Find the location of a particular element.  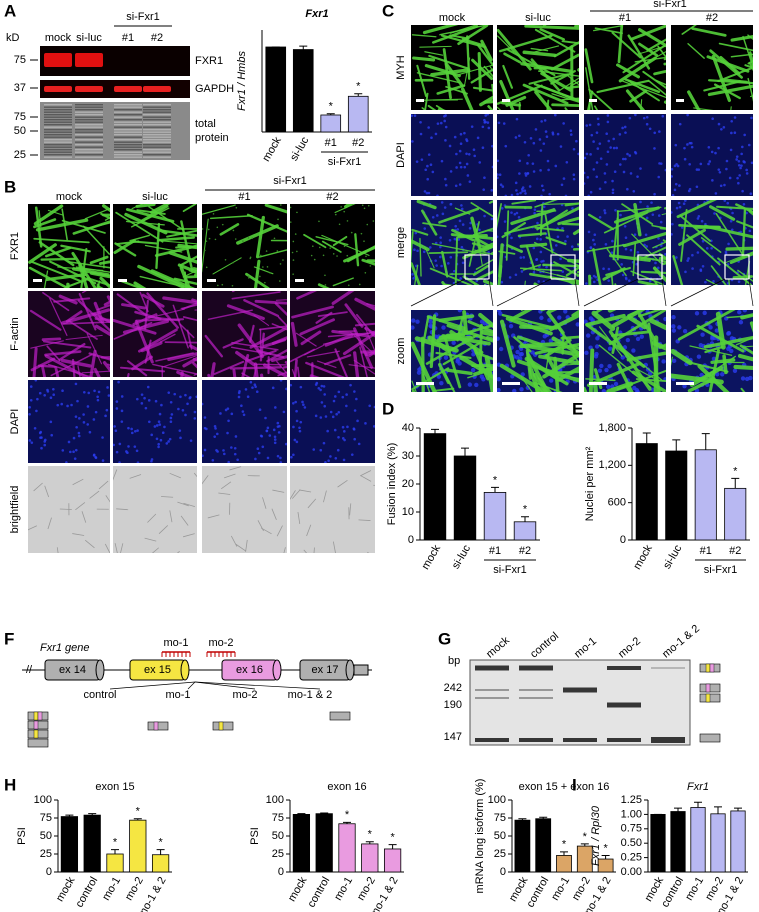

y-tick-label: 20 is located at coordinates (408, 484).